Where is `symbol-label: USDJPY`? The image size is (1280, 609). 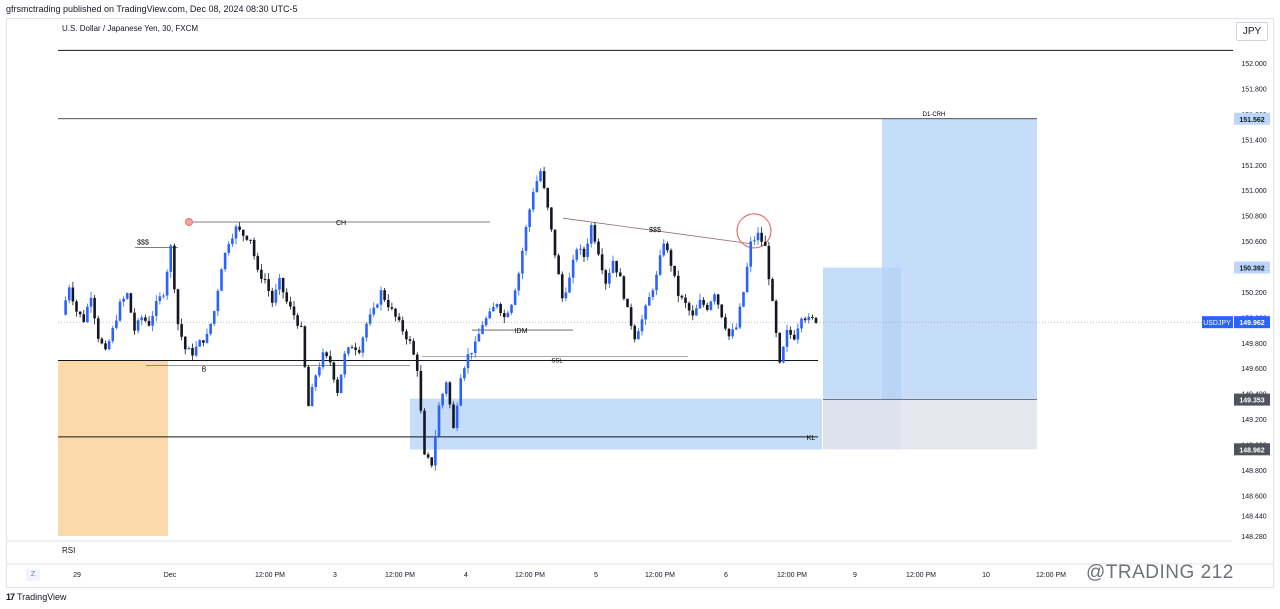
symbol-label: USDJPY is located at coordinates (1217, 323).